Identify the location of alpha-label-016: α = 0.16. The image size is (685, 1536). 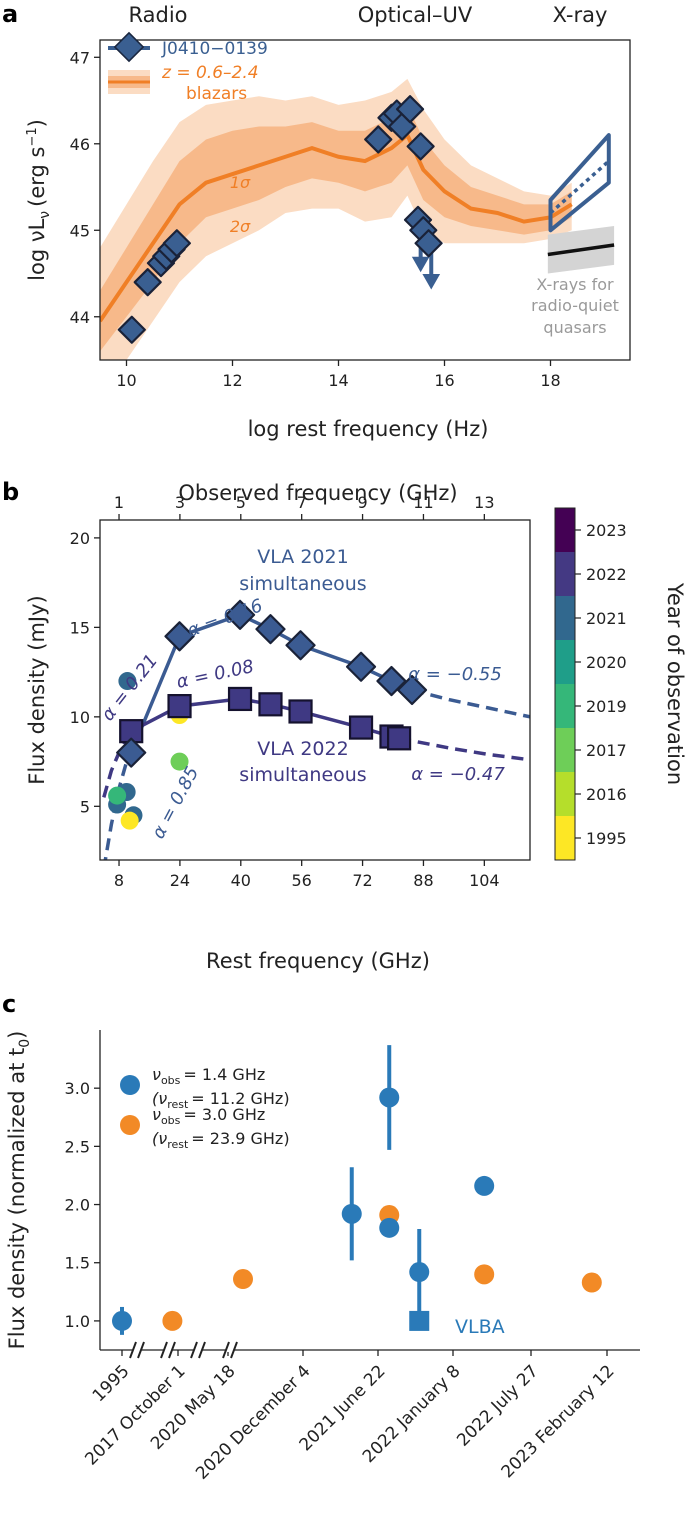
(225, 618).